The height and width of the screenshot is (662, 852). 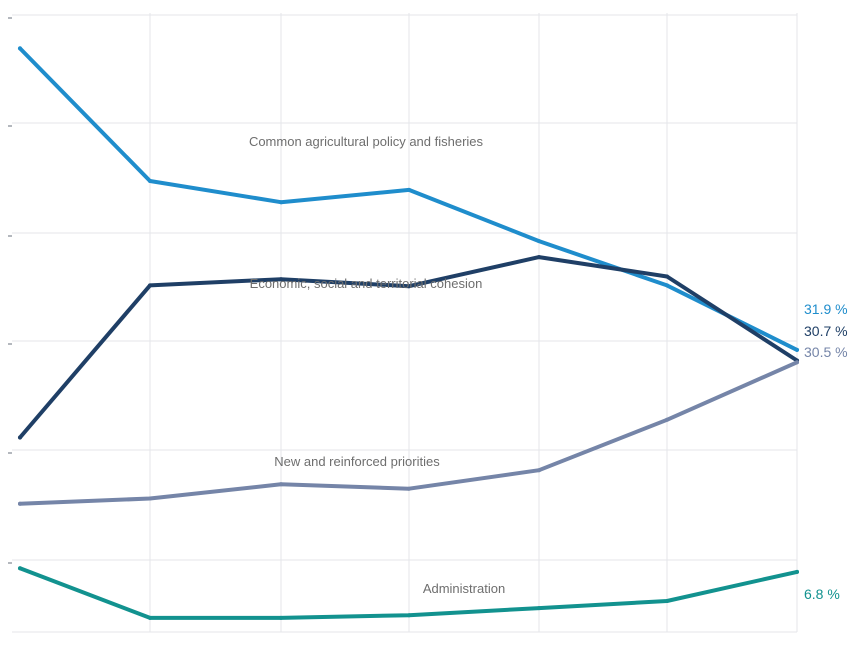 What do you see at coordinates (822, 594) in the screenshot?
I see `end-value-label-administration: 6.8 %` at bounding box center [822, 594].